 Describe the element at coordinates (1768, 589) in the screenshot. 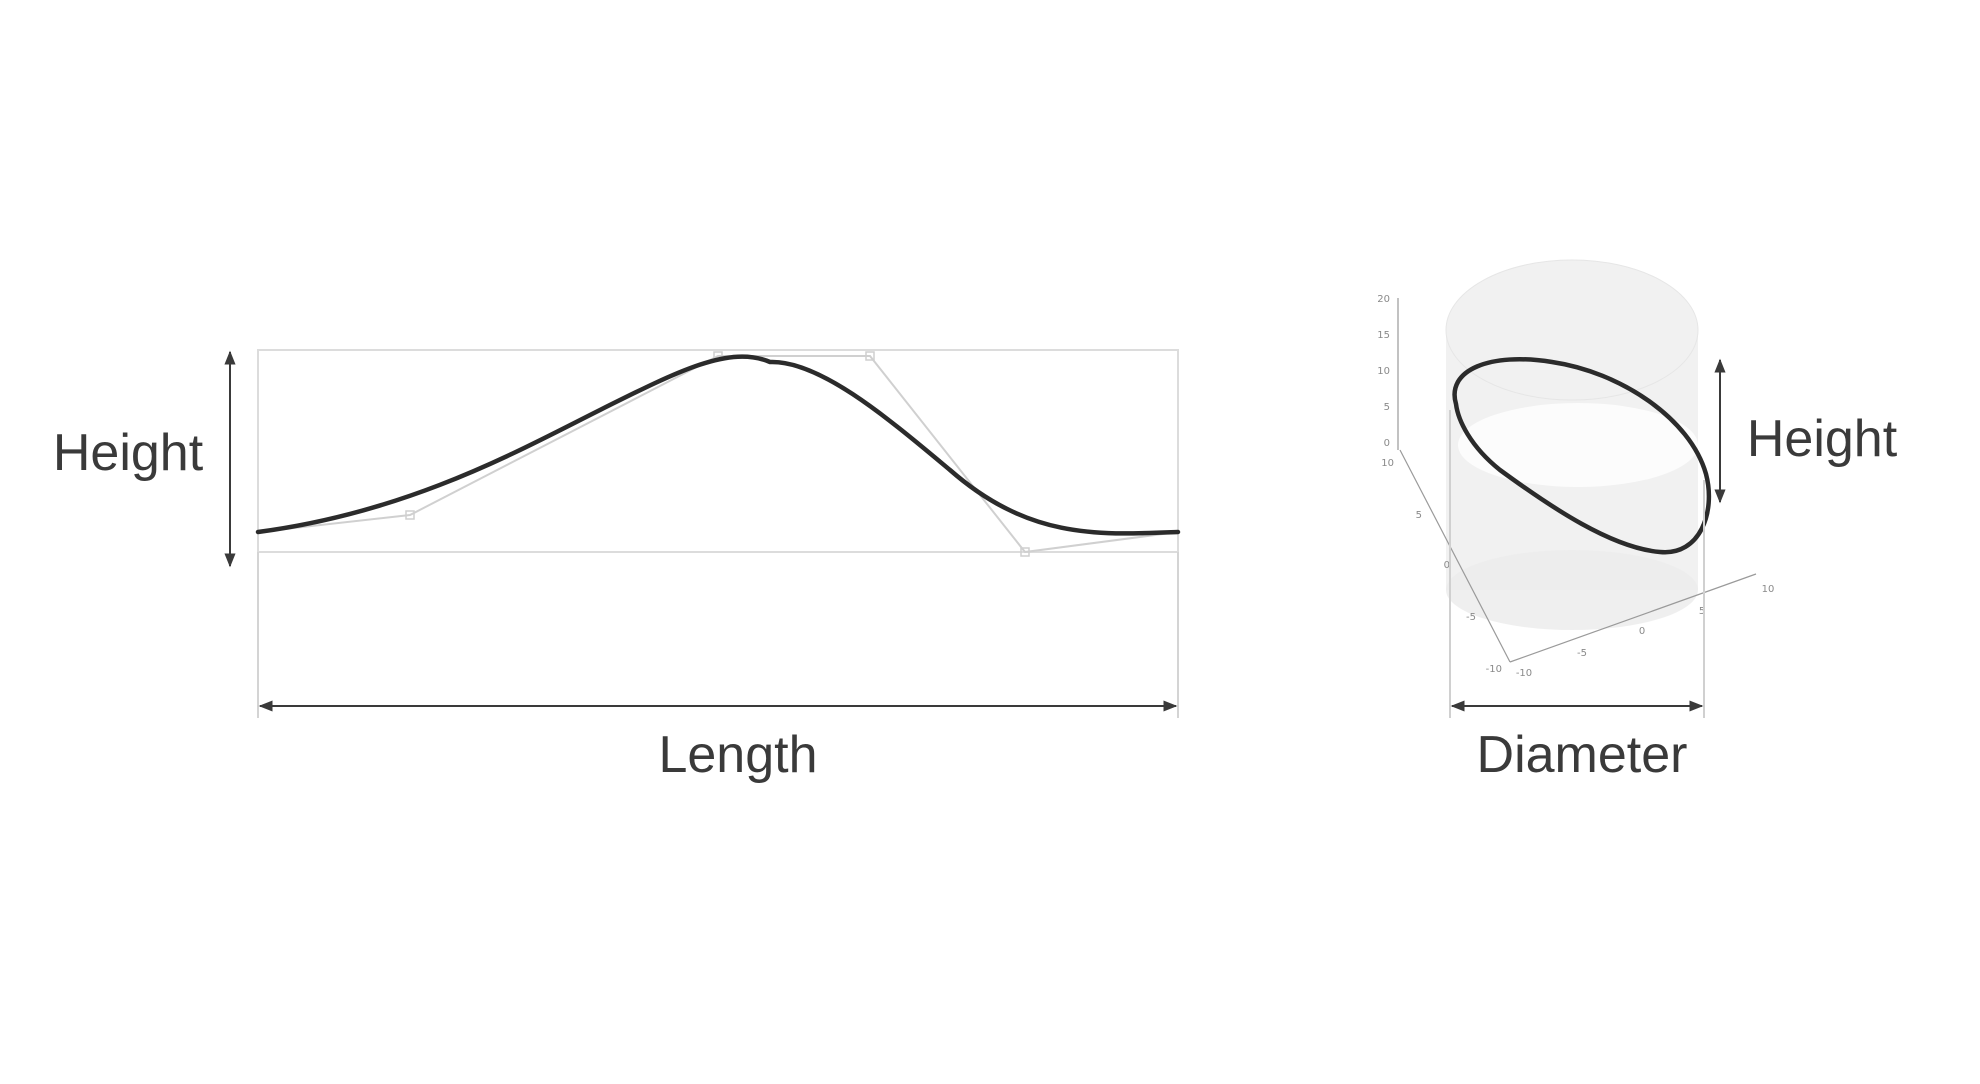

I see `x-tick-label: 10` at that location.